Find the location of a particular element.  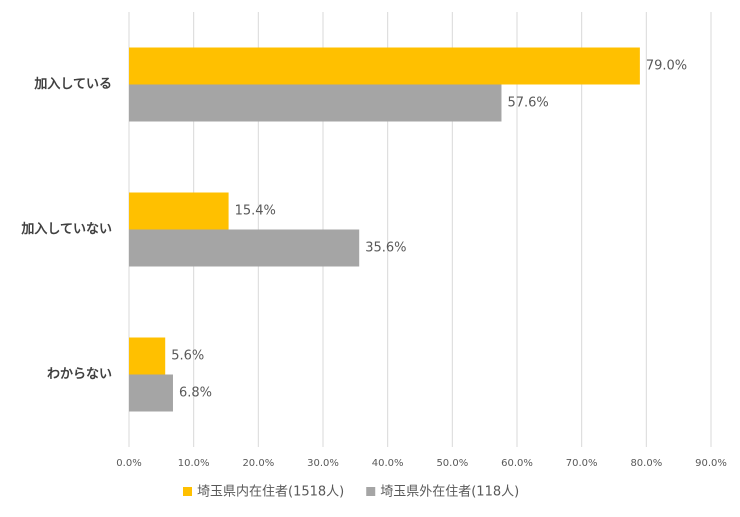

x-tick-label: 0.0% is located at coordinates (128, 463).